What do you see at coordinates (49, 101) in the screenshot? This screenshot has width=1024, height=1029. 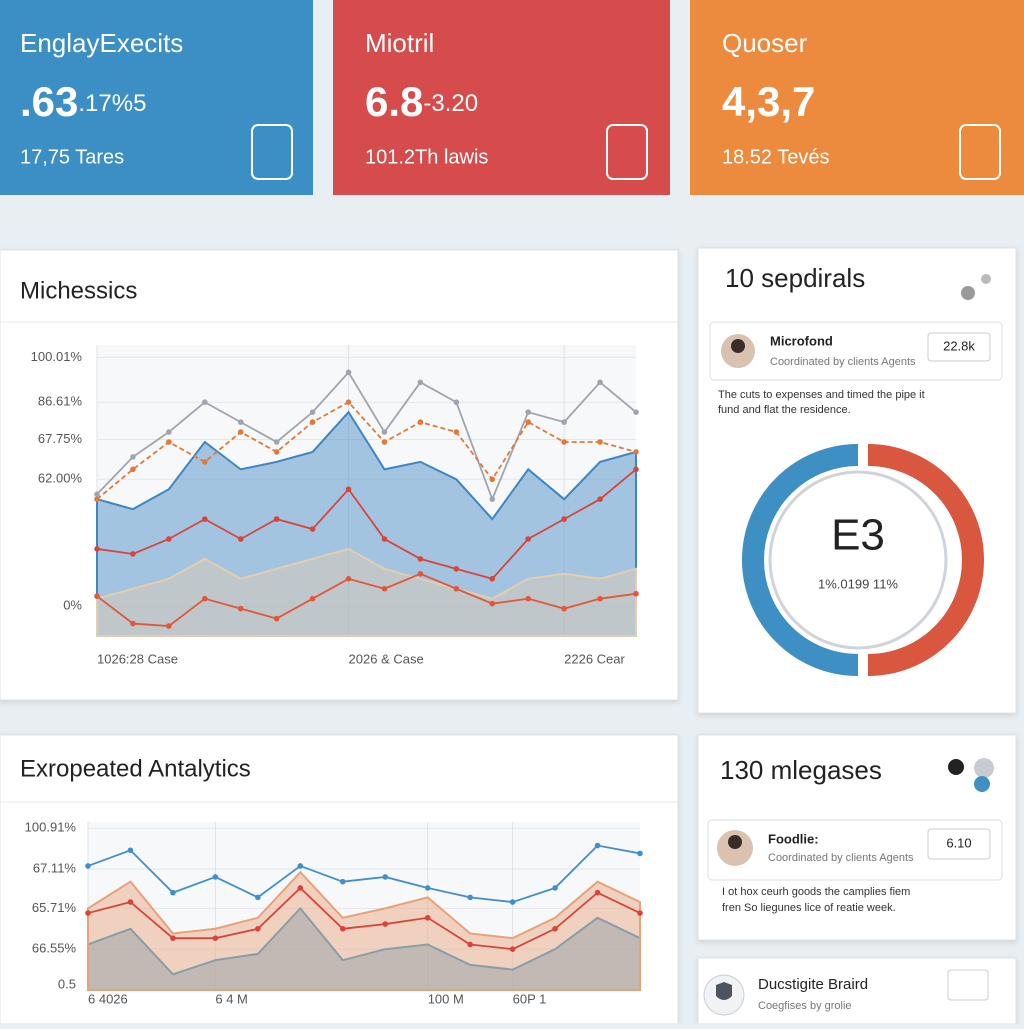 I see `value-main: .63` at bounding box center [49, 101].